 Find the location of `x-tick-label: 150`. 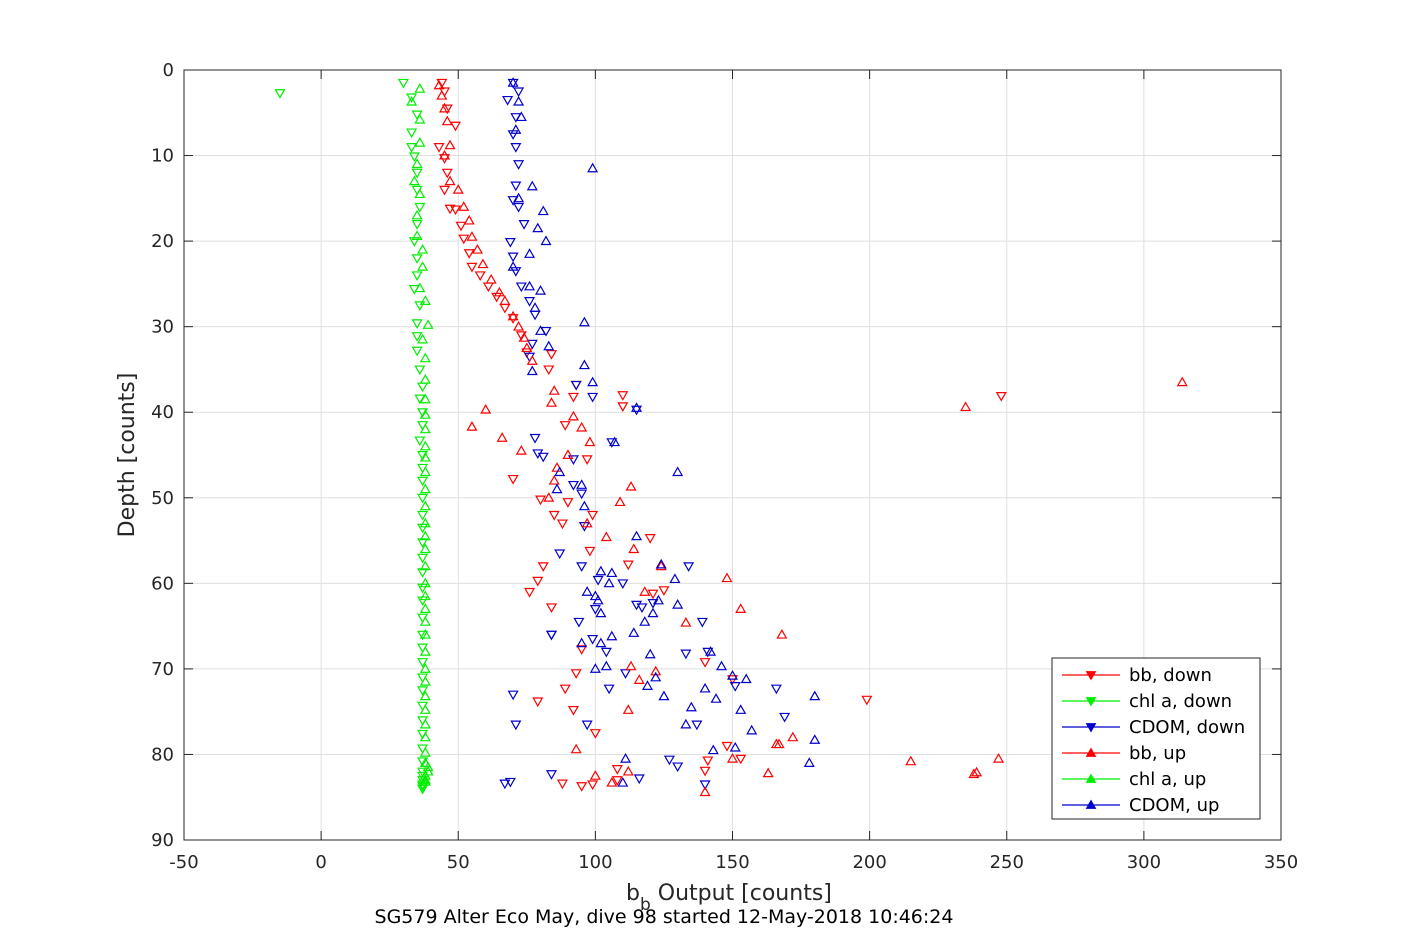

x-tick-label: 150 is located at coordinates (732, 862).